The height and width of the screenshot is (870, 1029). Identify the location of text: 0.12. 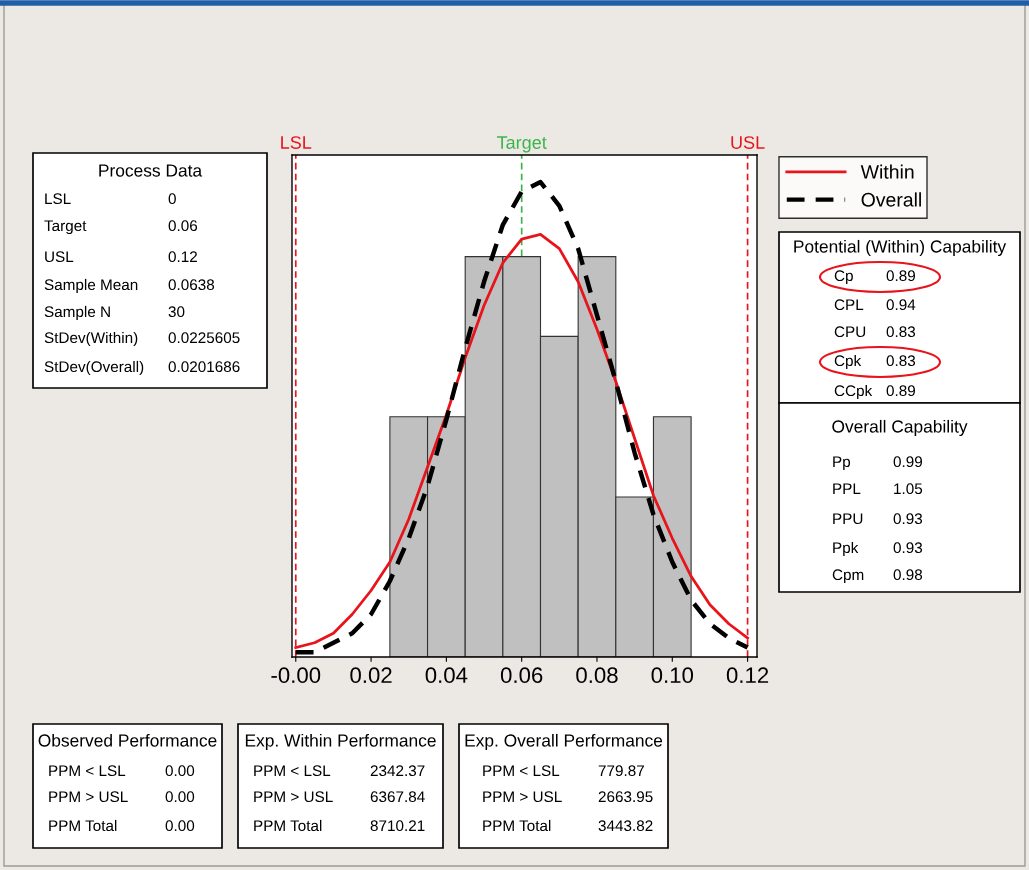
(182, 257).